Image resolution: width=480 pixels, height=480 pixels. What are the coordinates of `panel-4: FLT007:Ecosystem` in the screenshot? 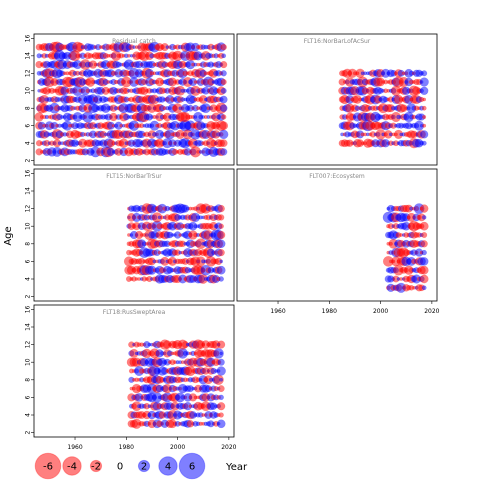 It's located at (337, 235).